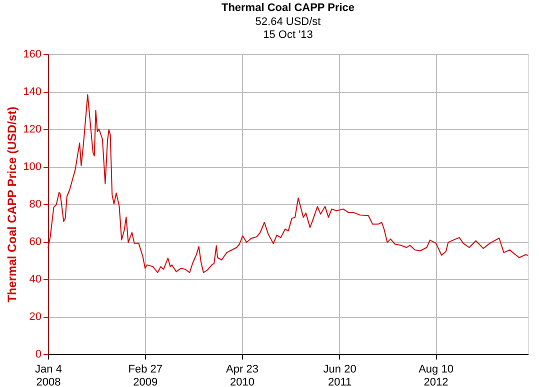 The image size is (539, 387). Describe the element at coordinates (32, 167) in the screenshot. I see `y-tick-label: 100` at that location.